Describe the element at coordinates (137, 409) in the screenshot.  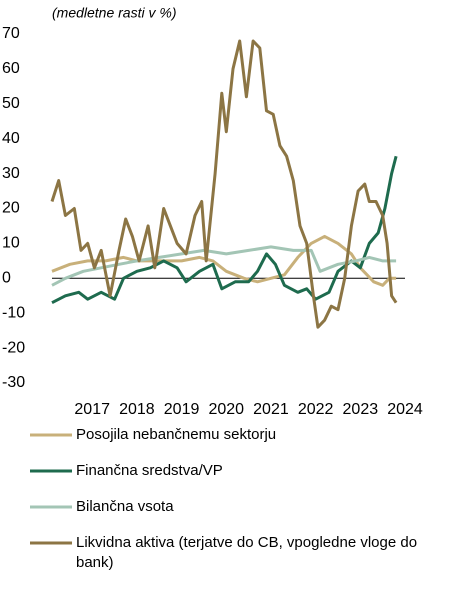
I see `x-tick-label: 2018` at that location.